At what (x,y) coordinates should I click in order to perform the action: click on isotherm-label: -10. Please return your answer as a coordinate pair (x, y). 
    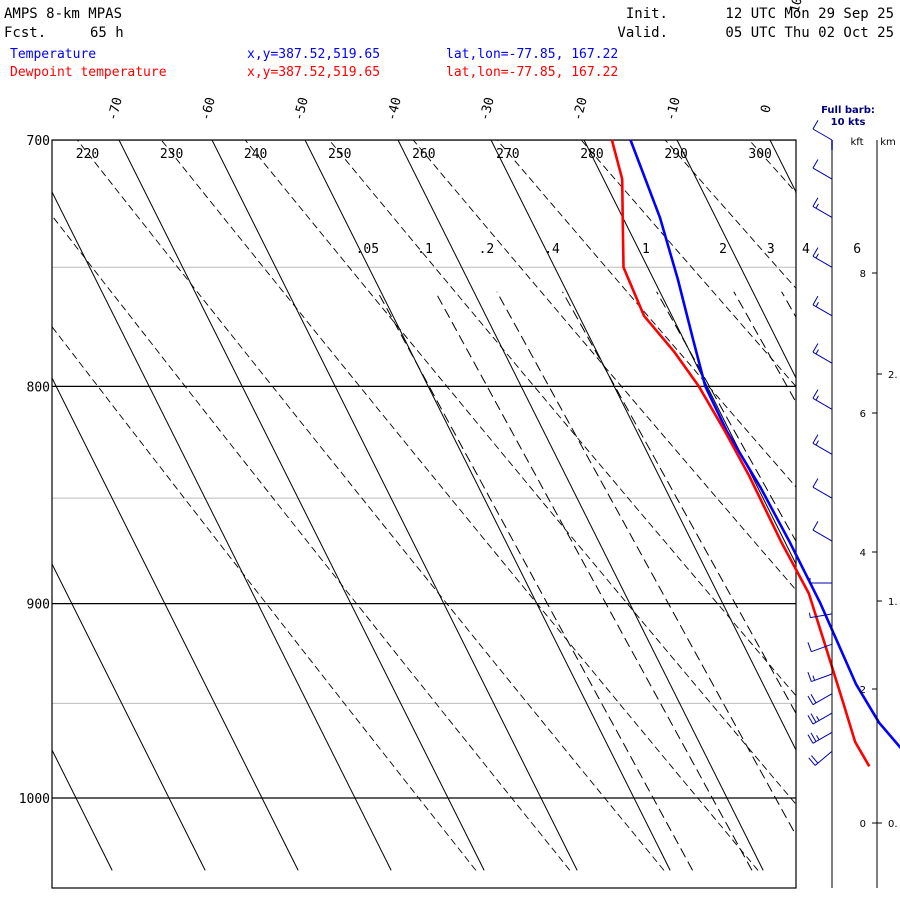
    Looking at the image, I should click on (673, 109).